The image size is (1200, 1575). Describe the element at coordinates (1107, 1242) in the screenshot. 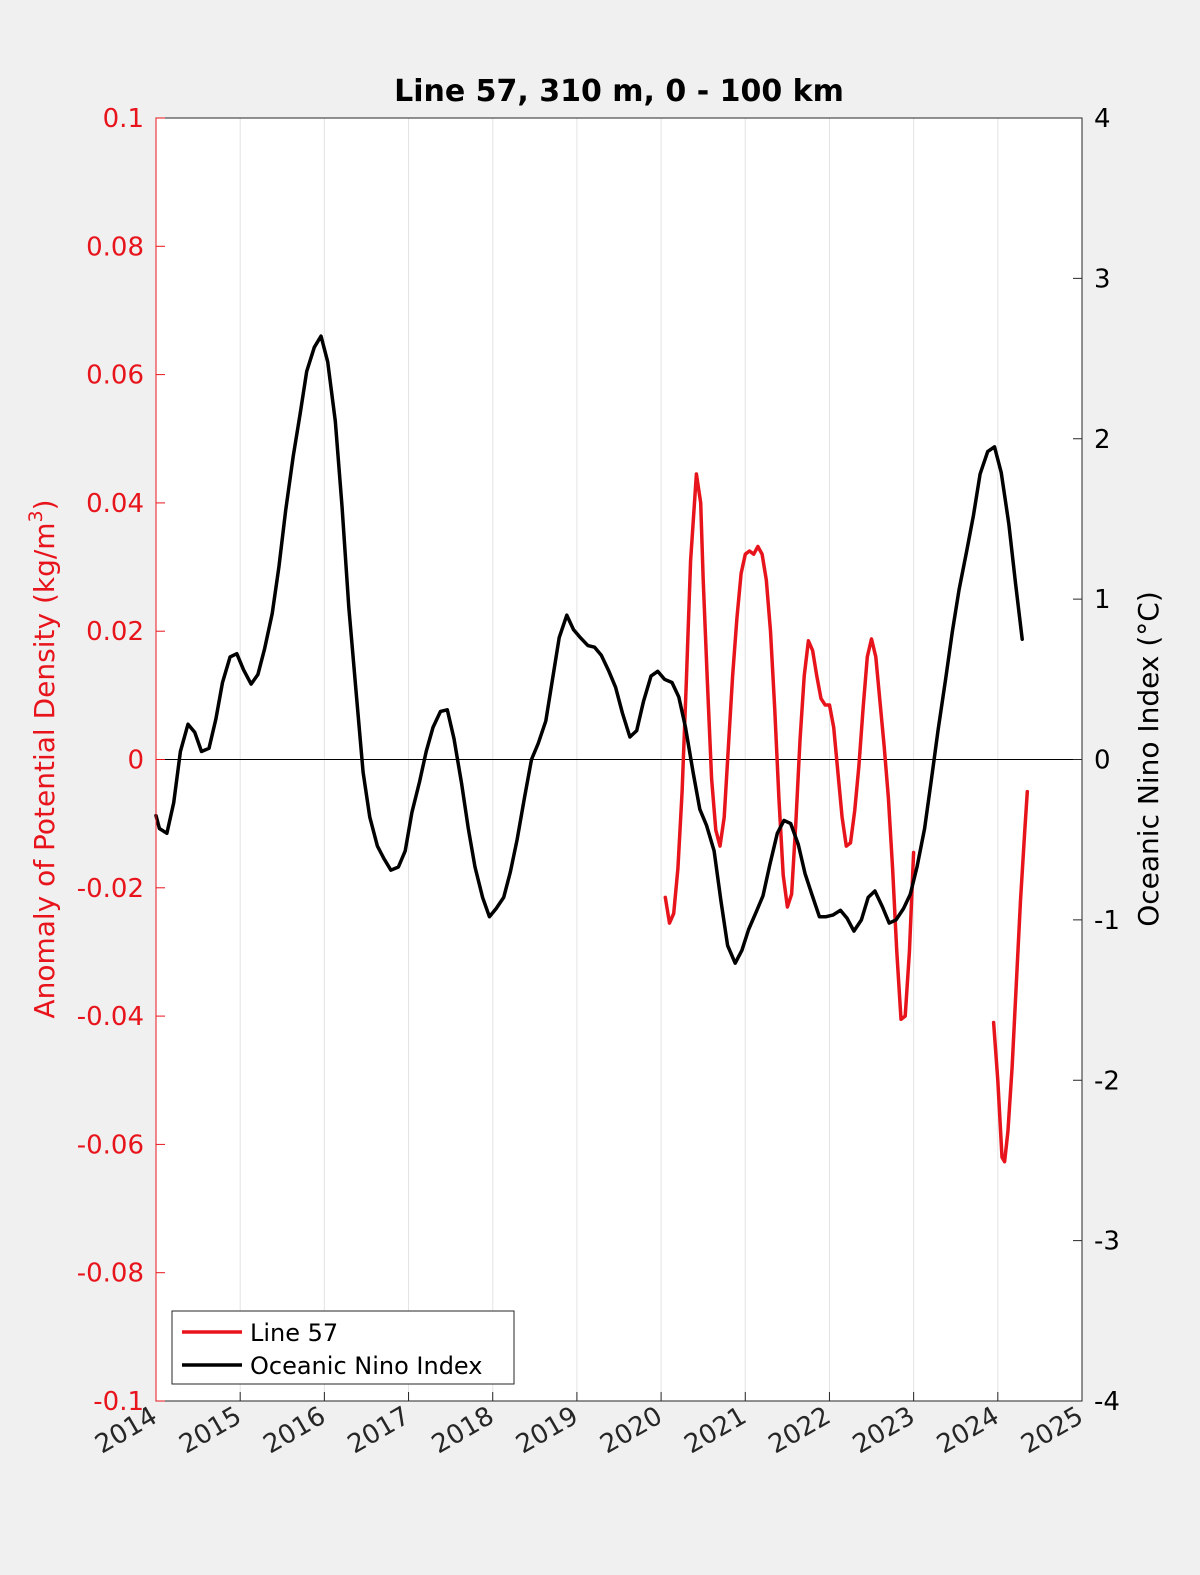

I see `y-right-tick-label: -3` at that location.